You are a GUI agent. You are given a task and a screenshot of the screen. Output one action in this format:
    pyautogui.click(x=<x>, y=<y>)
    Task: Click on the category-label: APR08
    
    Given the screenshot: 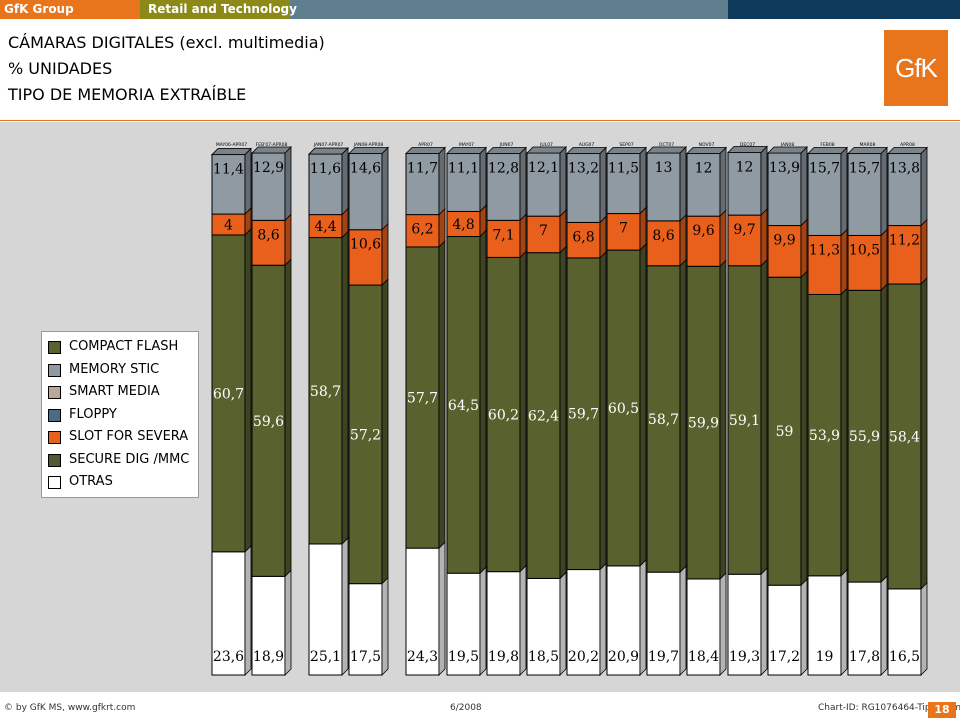 What is the action you would take?
    pyautogui.click(x=907, y=145)
    